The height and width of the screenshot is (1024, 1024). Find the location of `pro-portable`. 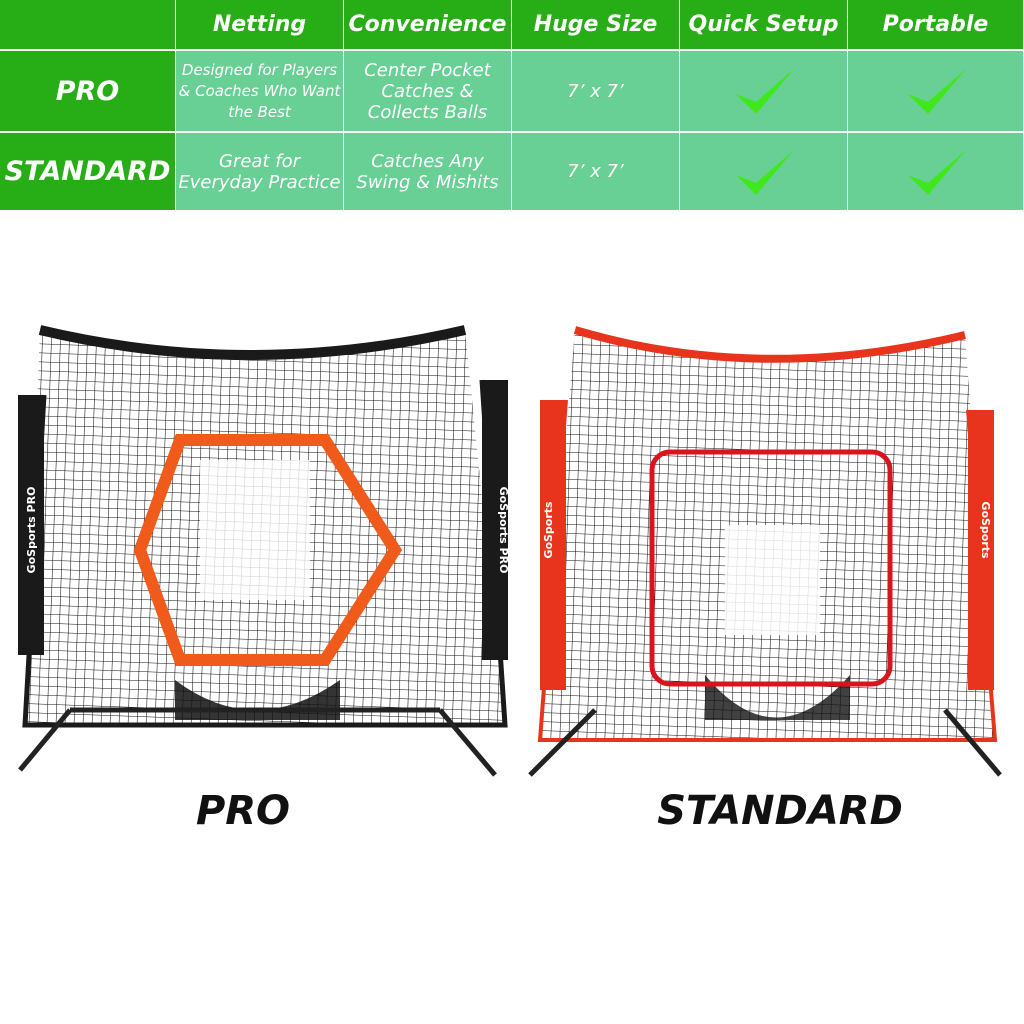

pro-portable is located at coordinates (935, 91).